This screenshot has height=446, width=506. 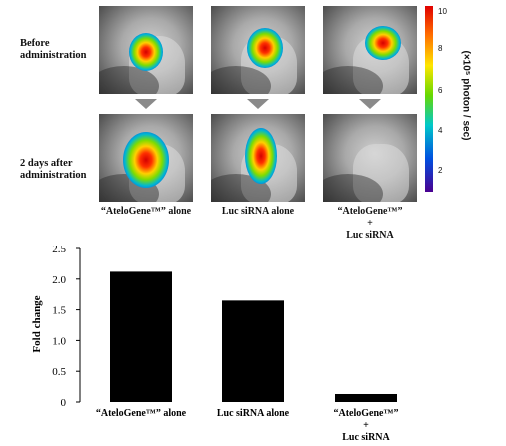 I want to click on colorbar-tick: 4, so click(x=440, y=130).